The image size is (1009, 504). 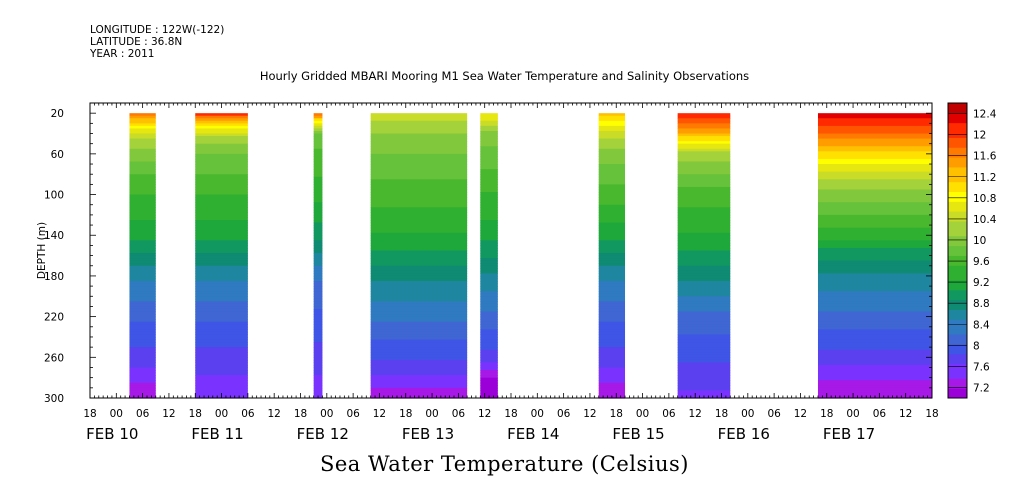 What do you see at coordinates (221, 256) in the screenshot?
I see `data-segment` at bounding box center [221, 256].